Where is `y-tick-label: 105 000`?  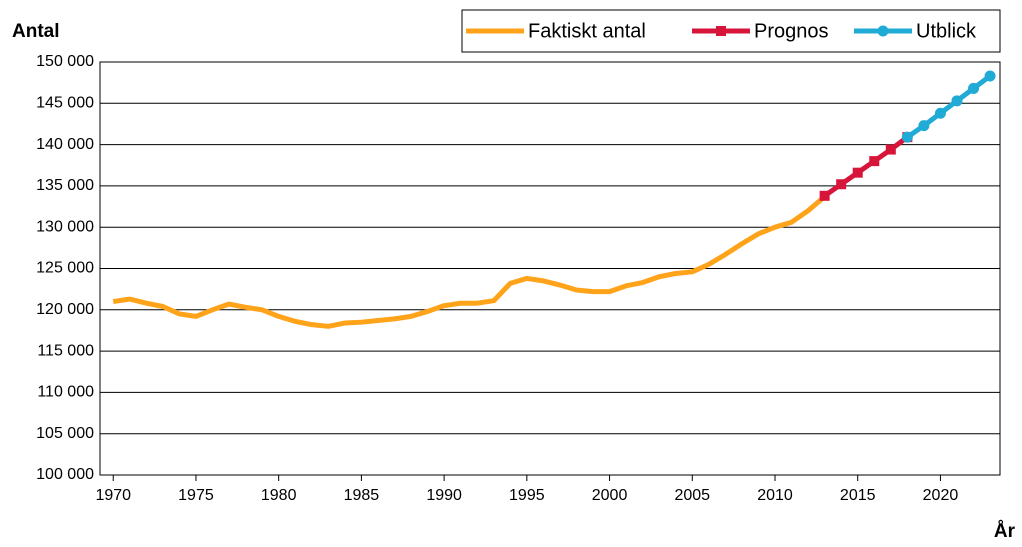 y-tick-label: 105 000 is located at coordinates (65, 433).